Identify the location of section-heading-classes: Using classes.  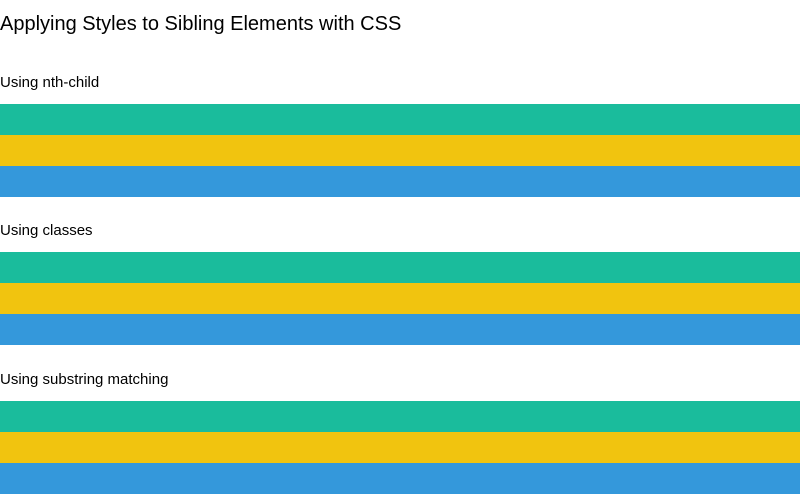
(46, 230).